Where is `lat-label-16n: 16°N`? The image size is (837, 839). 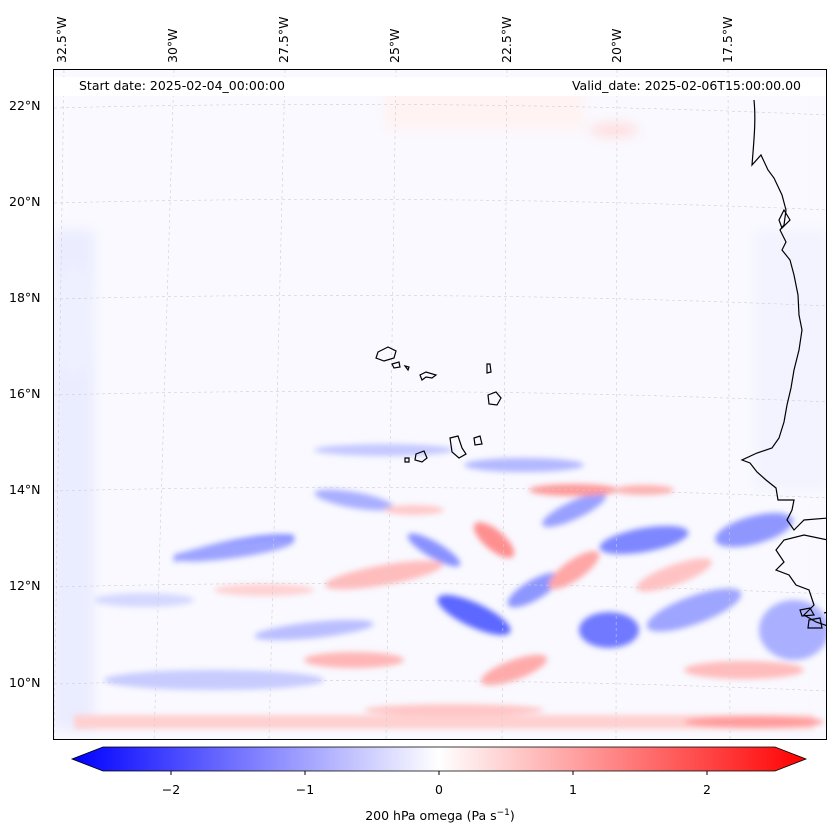
lat-label-16n: 16°N is located at coordinates (25, 393).